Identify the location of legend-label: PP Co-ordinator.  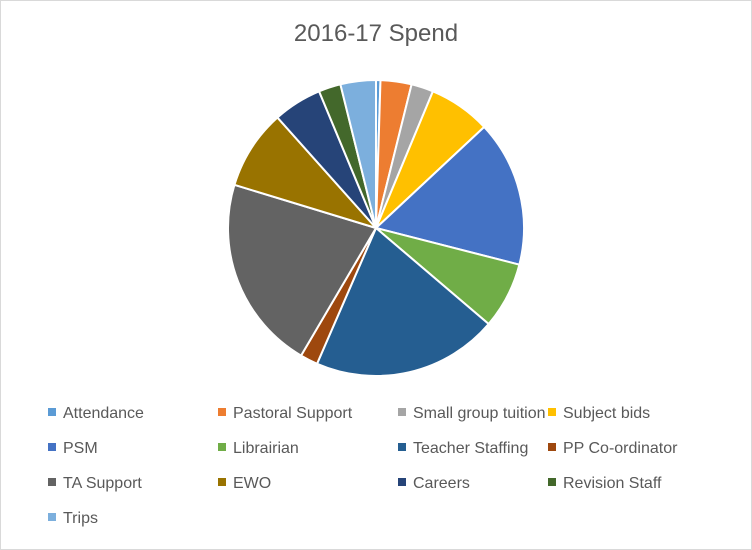
(620, 448).